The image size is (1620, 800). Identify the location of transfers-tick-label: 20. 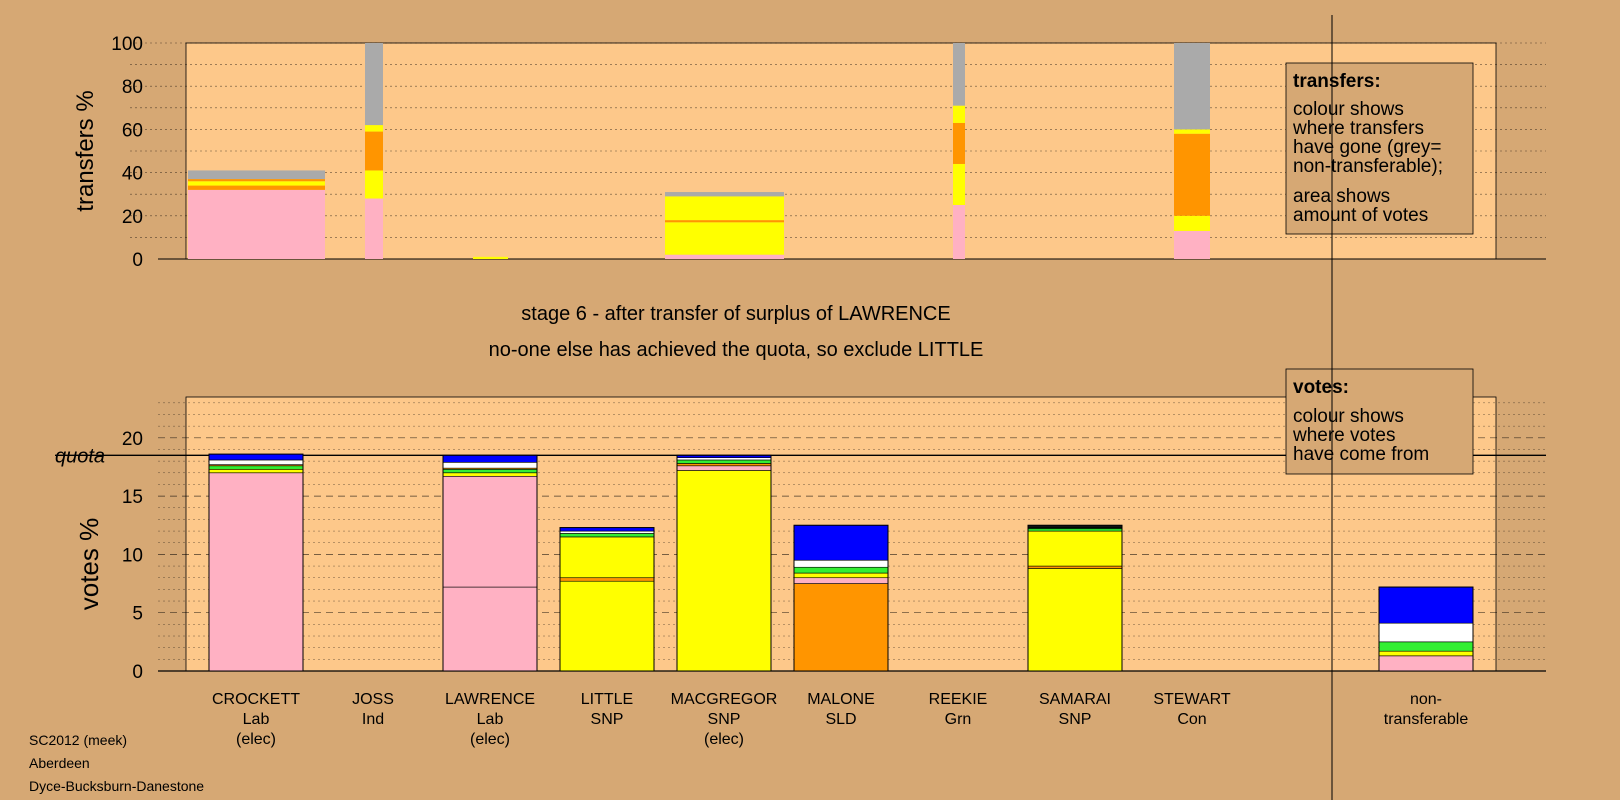
(132, 217).